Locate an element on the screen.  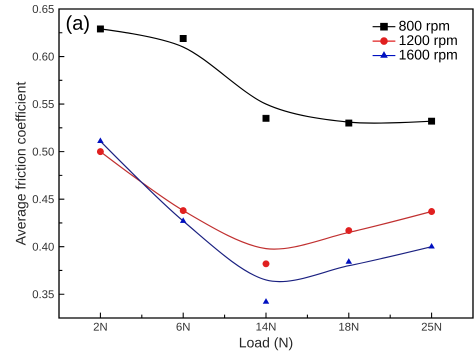
legend-label: 800 rpm is located at coordinates (424, 27).